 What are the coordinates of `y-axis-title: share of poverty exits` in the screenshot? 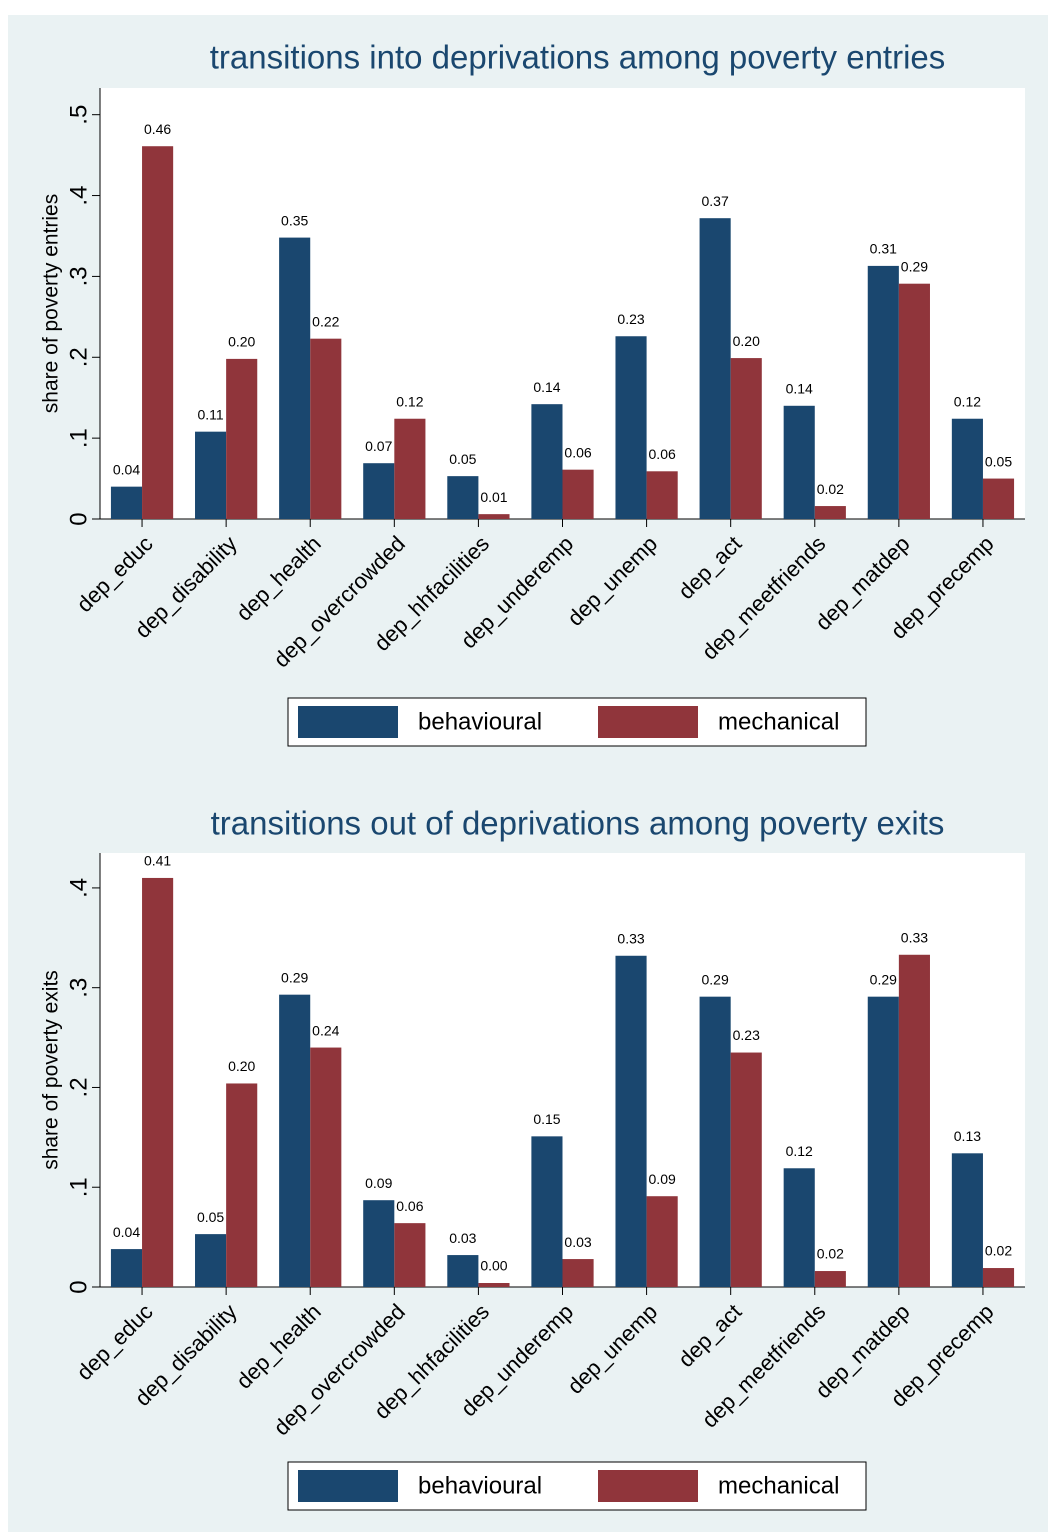 It's located at (51, 1070).